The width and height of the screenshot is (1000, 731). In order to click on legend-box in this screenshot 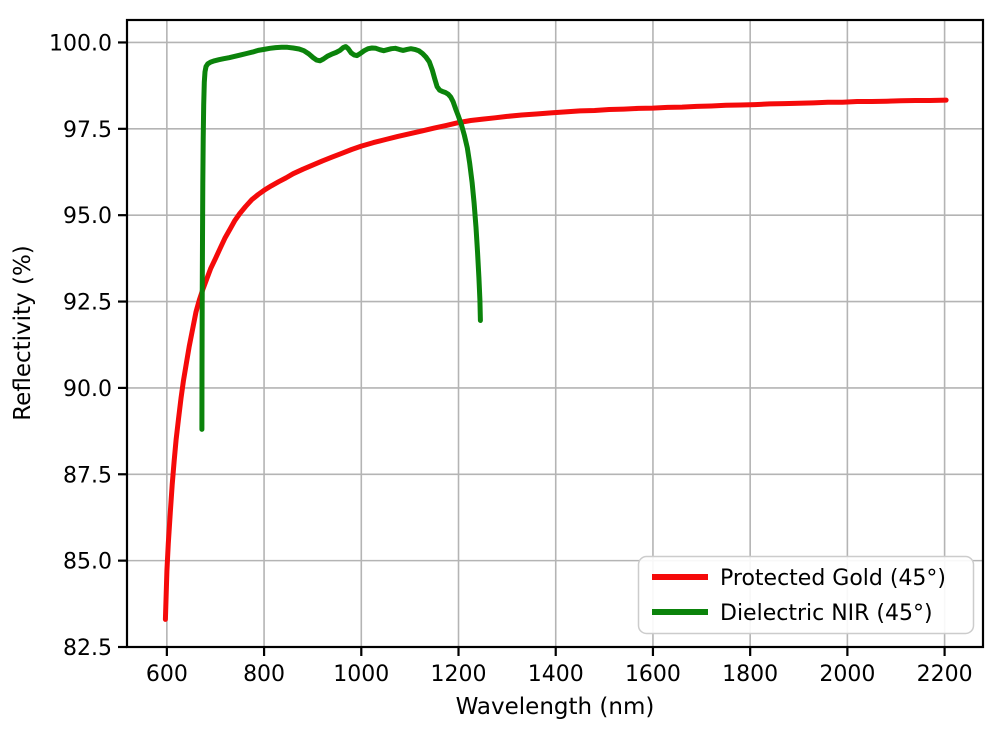, I will do `click(806, 595)`.